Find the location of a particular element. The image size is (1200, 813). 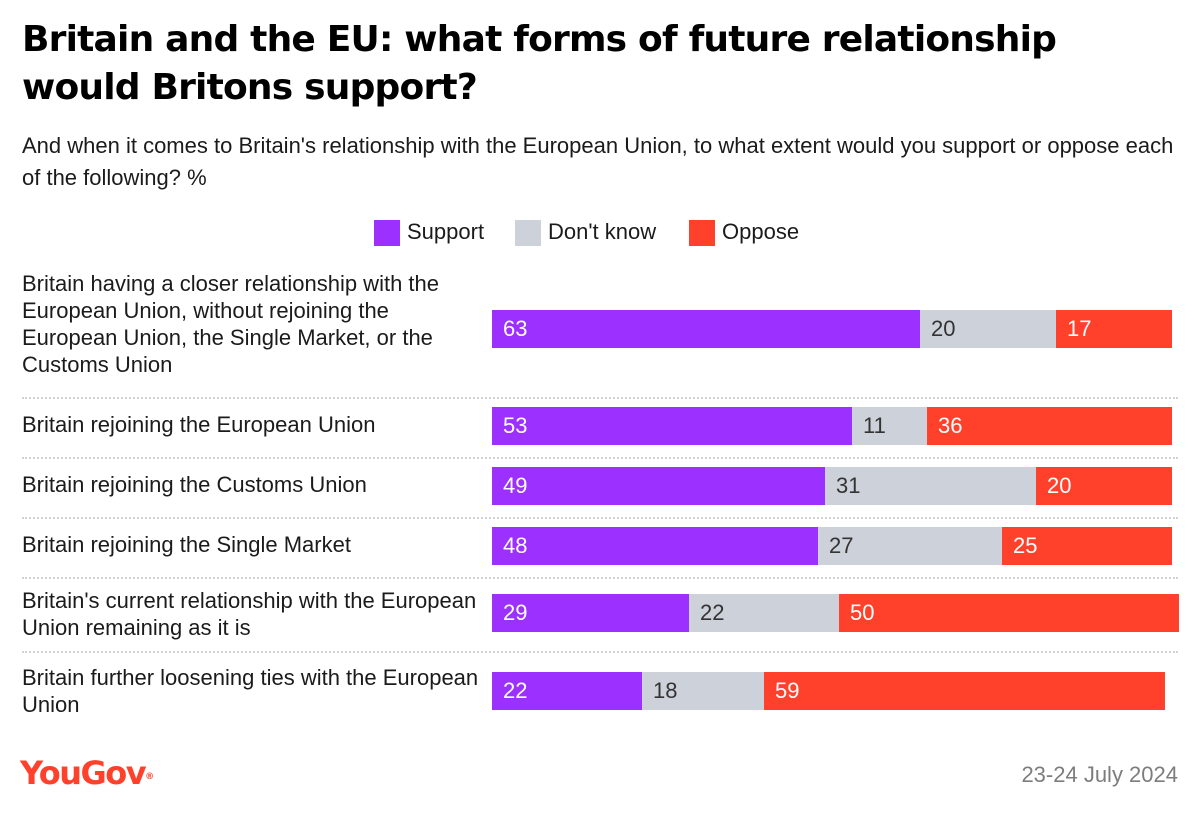

bar-segment-support: 48 is located at coordinates (655, 546).